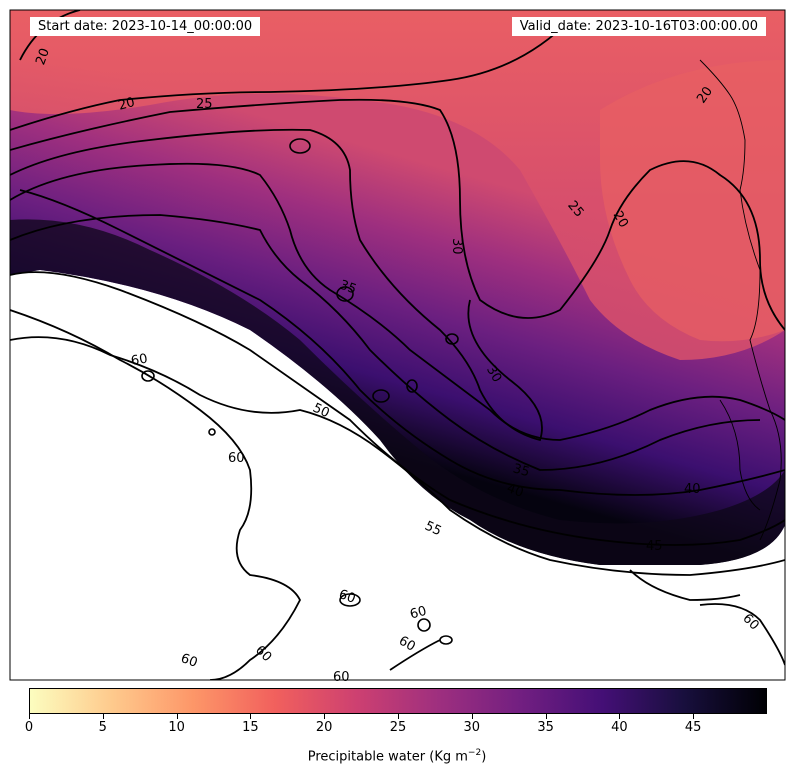 Image resolution: width=794 pixels, height=780 pixels. I want to click on contour-label: 55, so click(432, 529).